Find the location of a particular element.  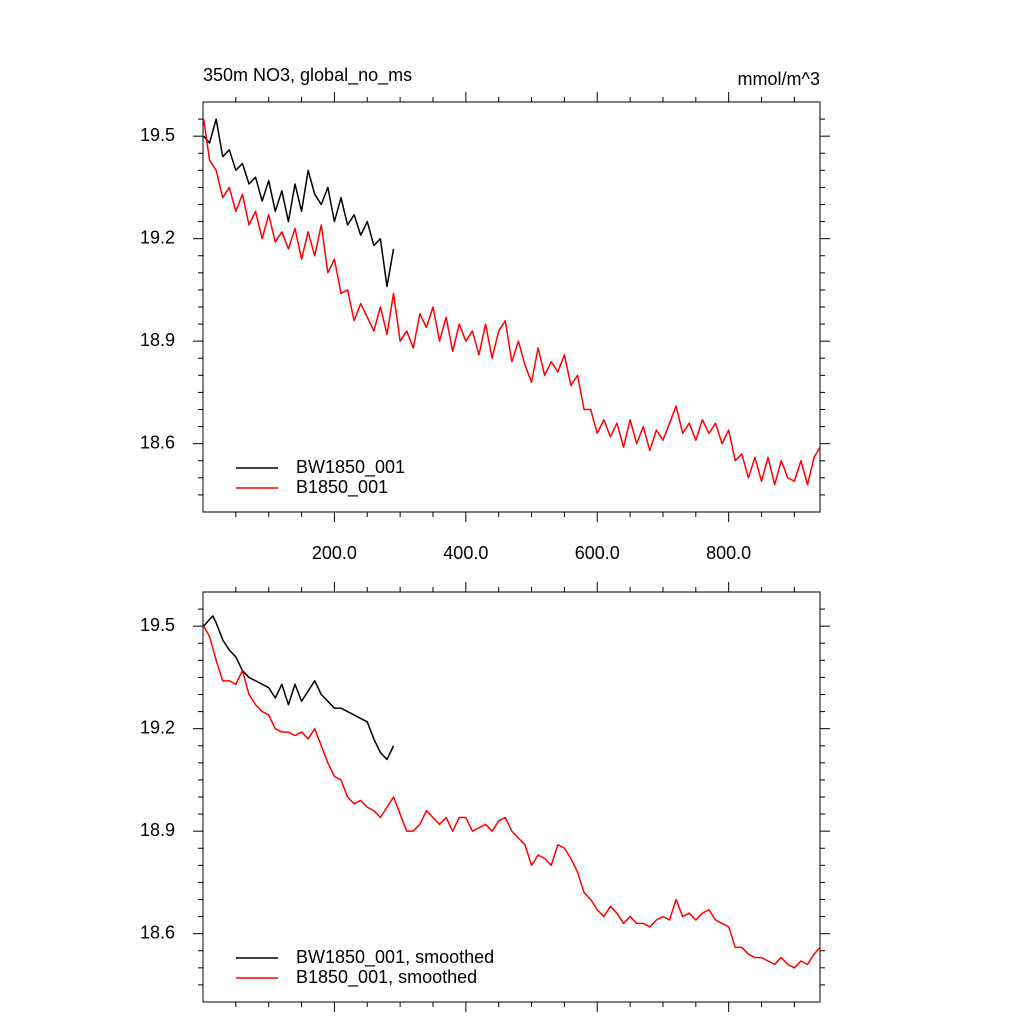

x-tick-label: 800.0 is located at coordinates (728, 553).